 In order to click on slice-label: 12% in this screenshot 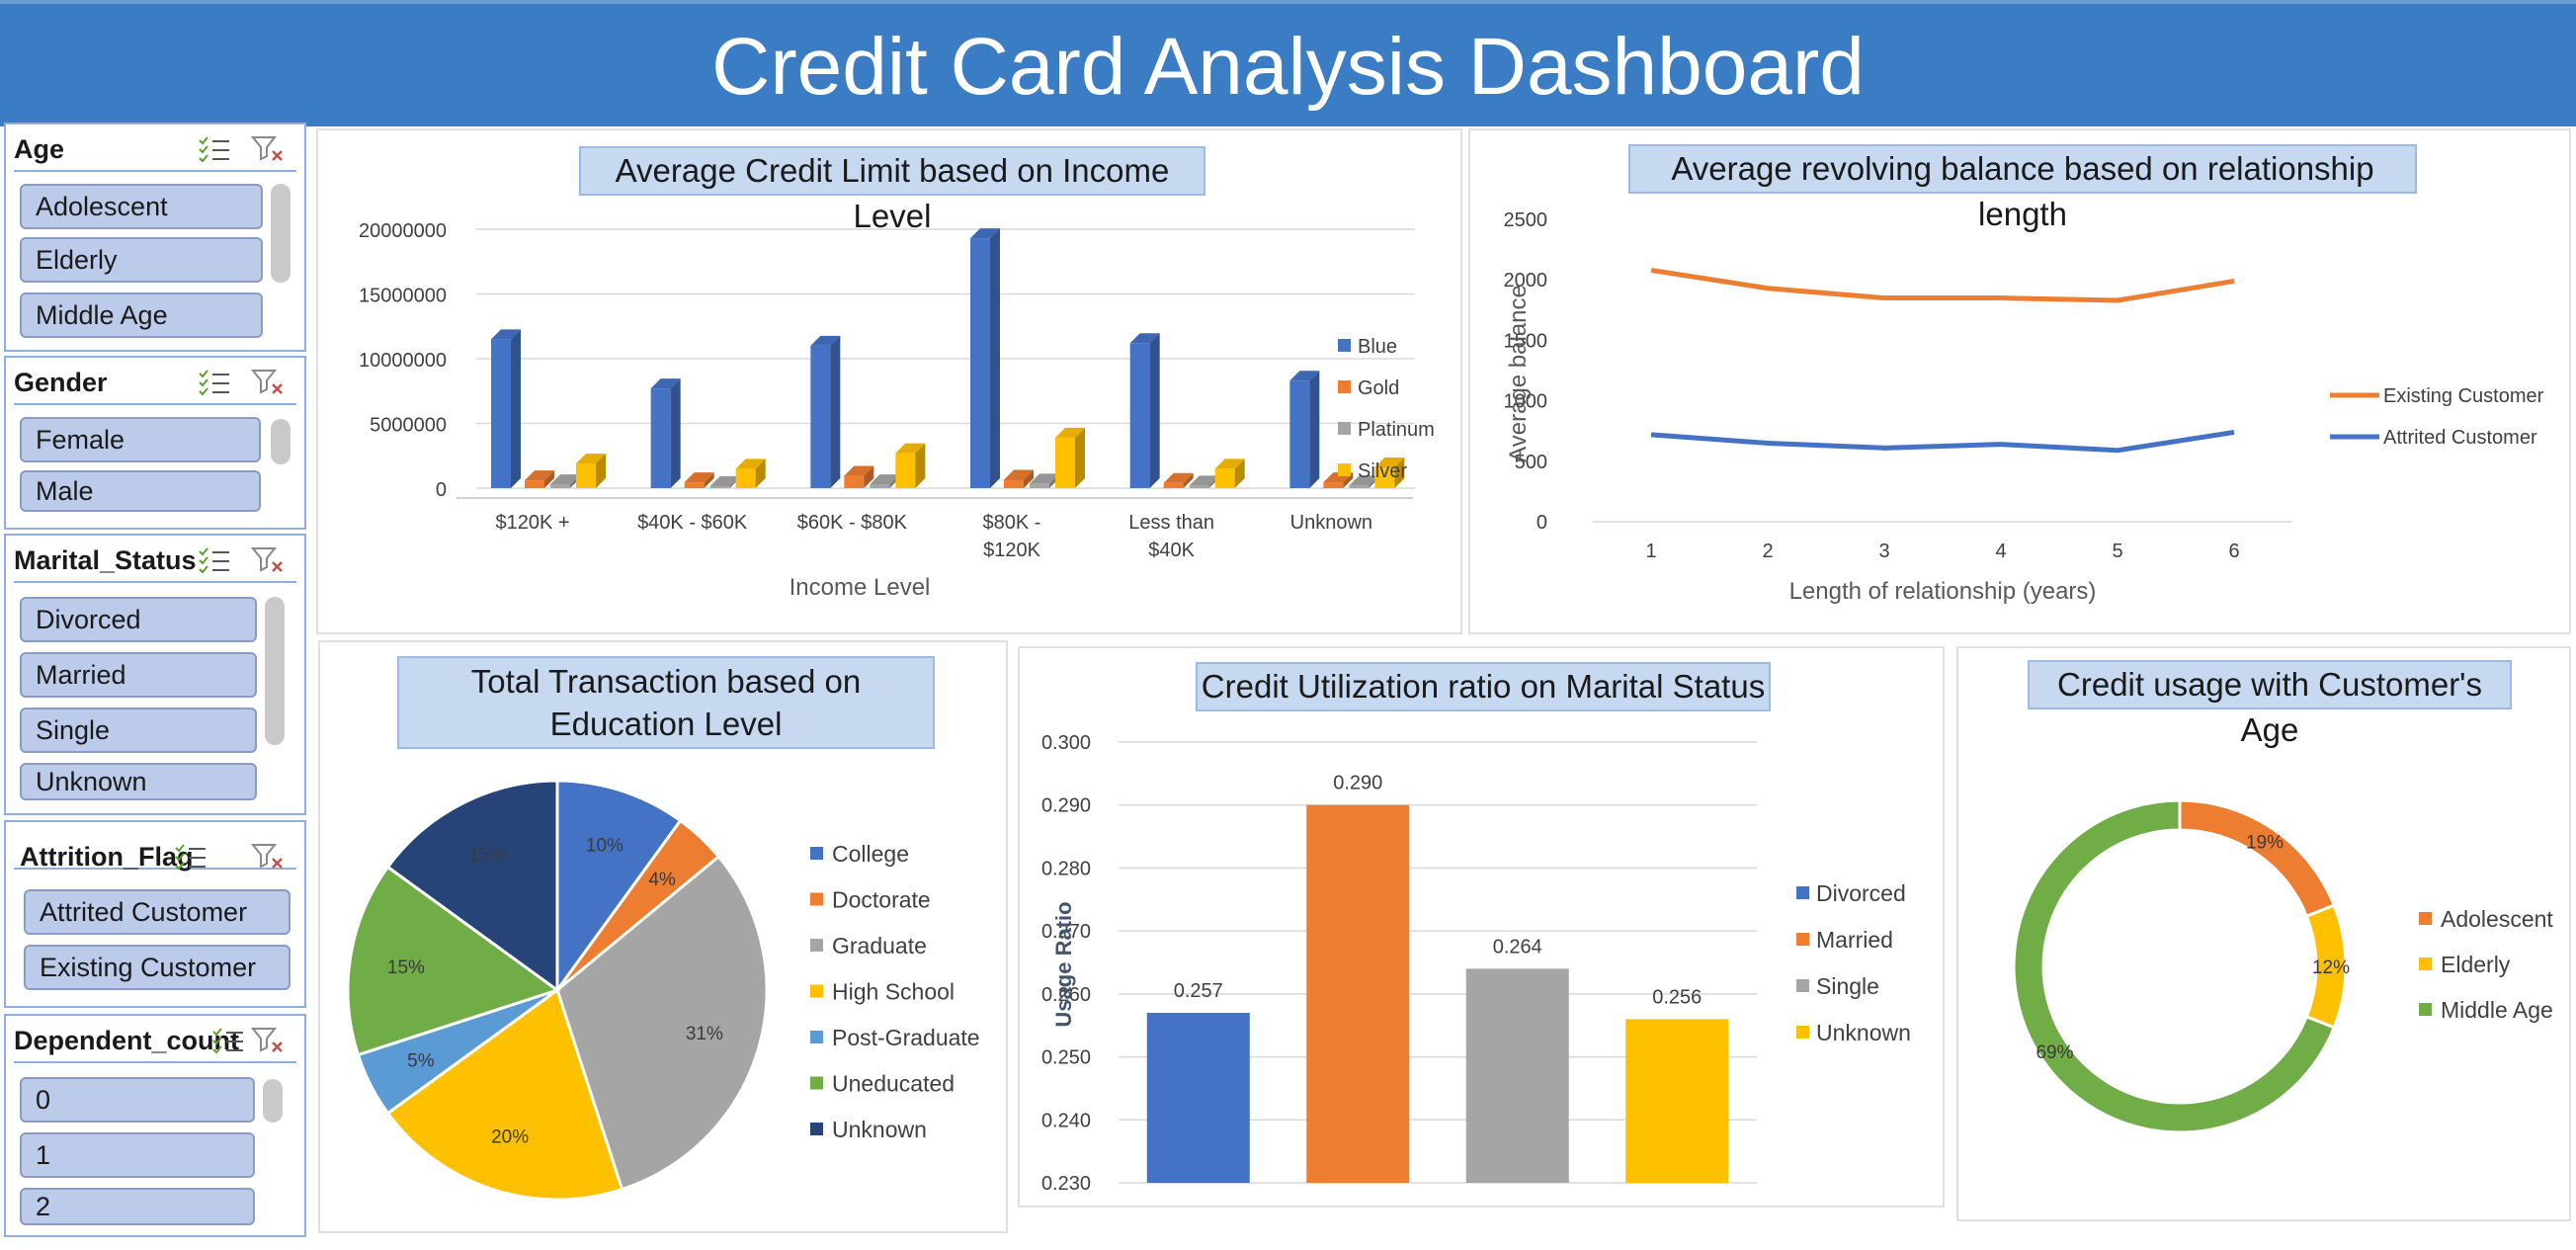, I will do `click(2331, 968)`.